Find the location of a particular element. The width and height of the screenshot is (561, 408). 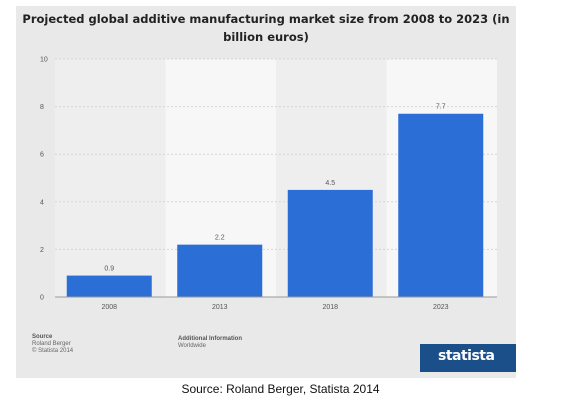

statista-logo: statista is located at coordinates (466, 356).